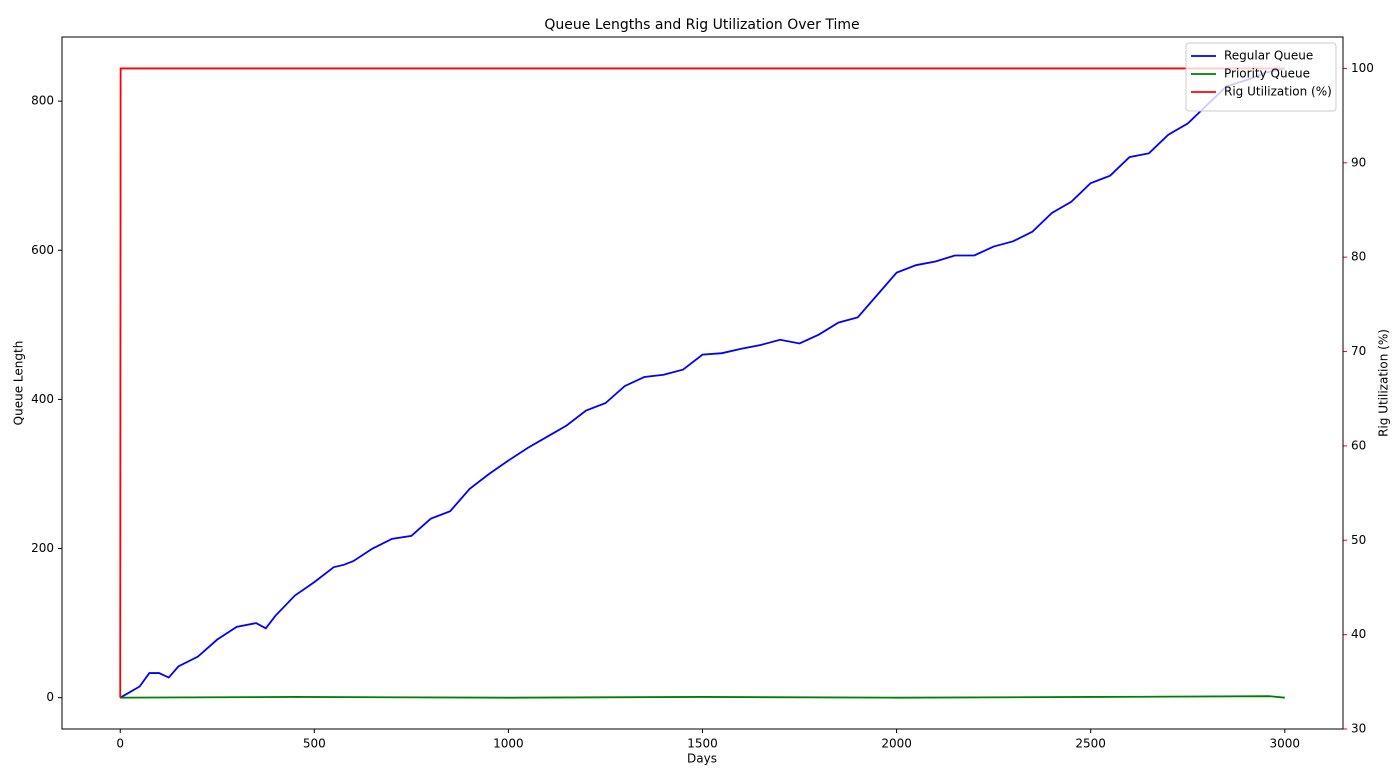 This screenshot has width=1400, height=781. Describe the element at coordinates (1358, 445) in the screenshot. I see `y2-tick-label: 60` at that location.